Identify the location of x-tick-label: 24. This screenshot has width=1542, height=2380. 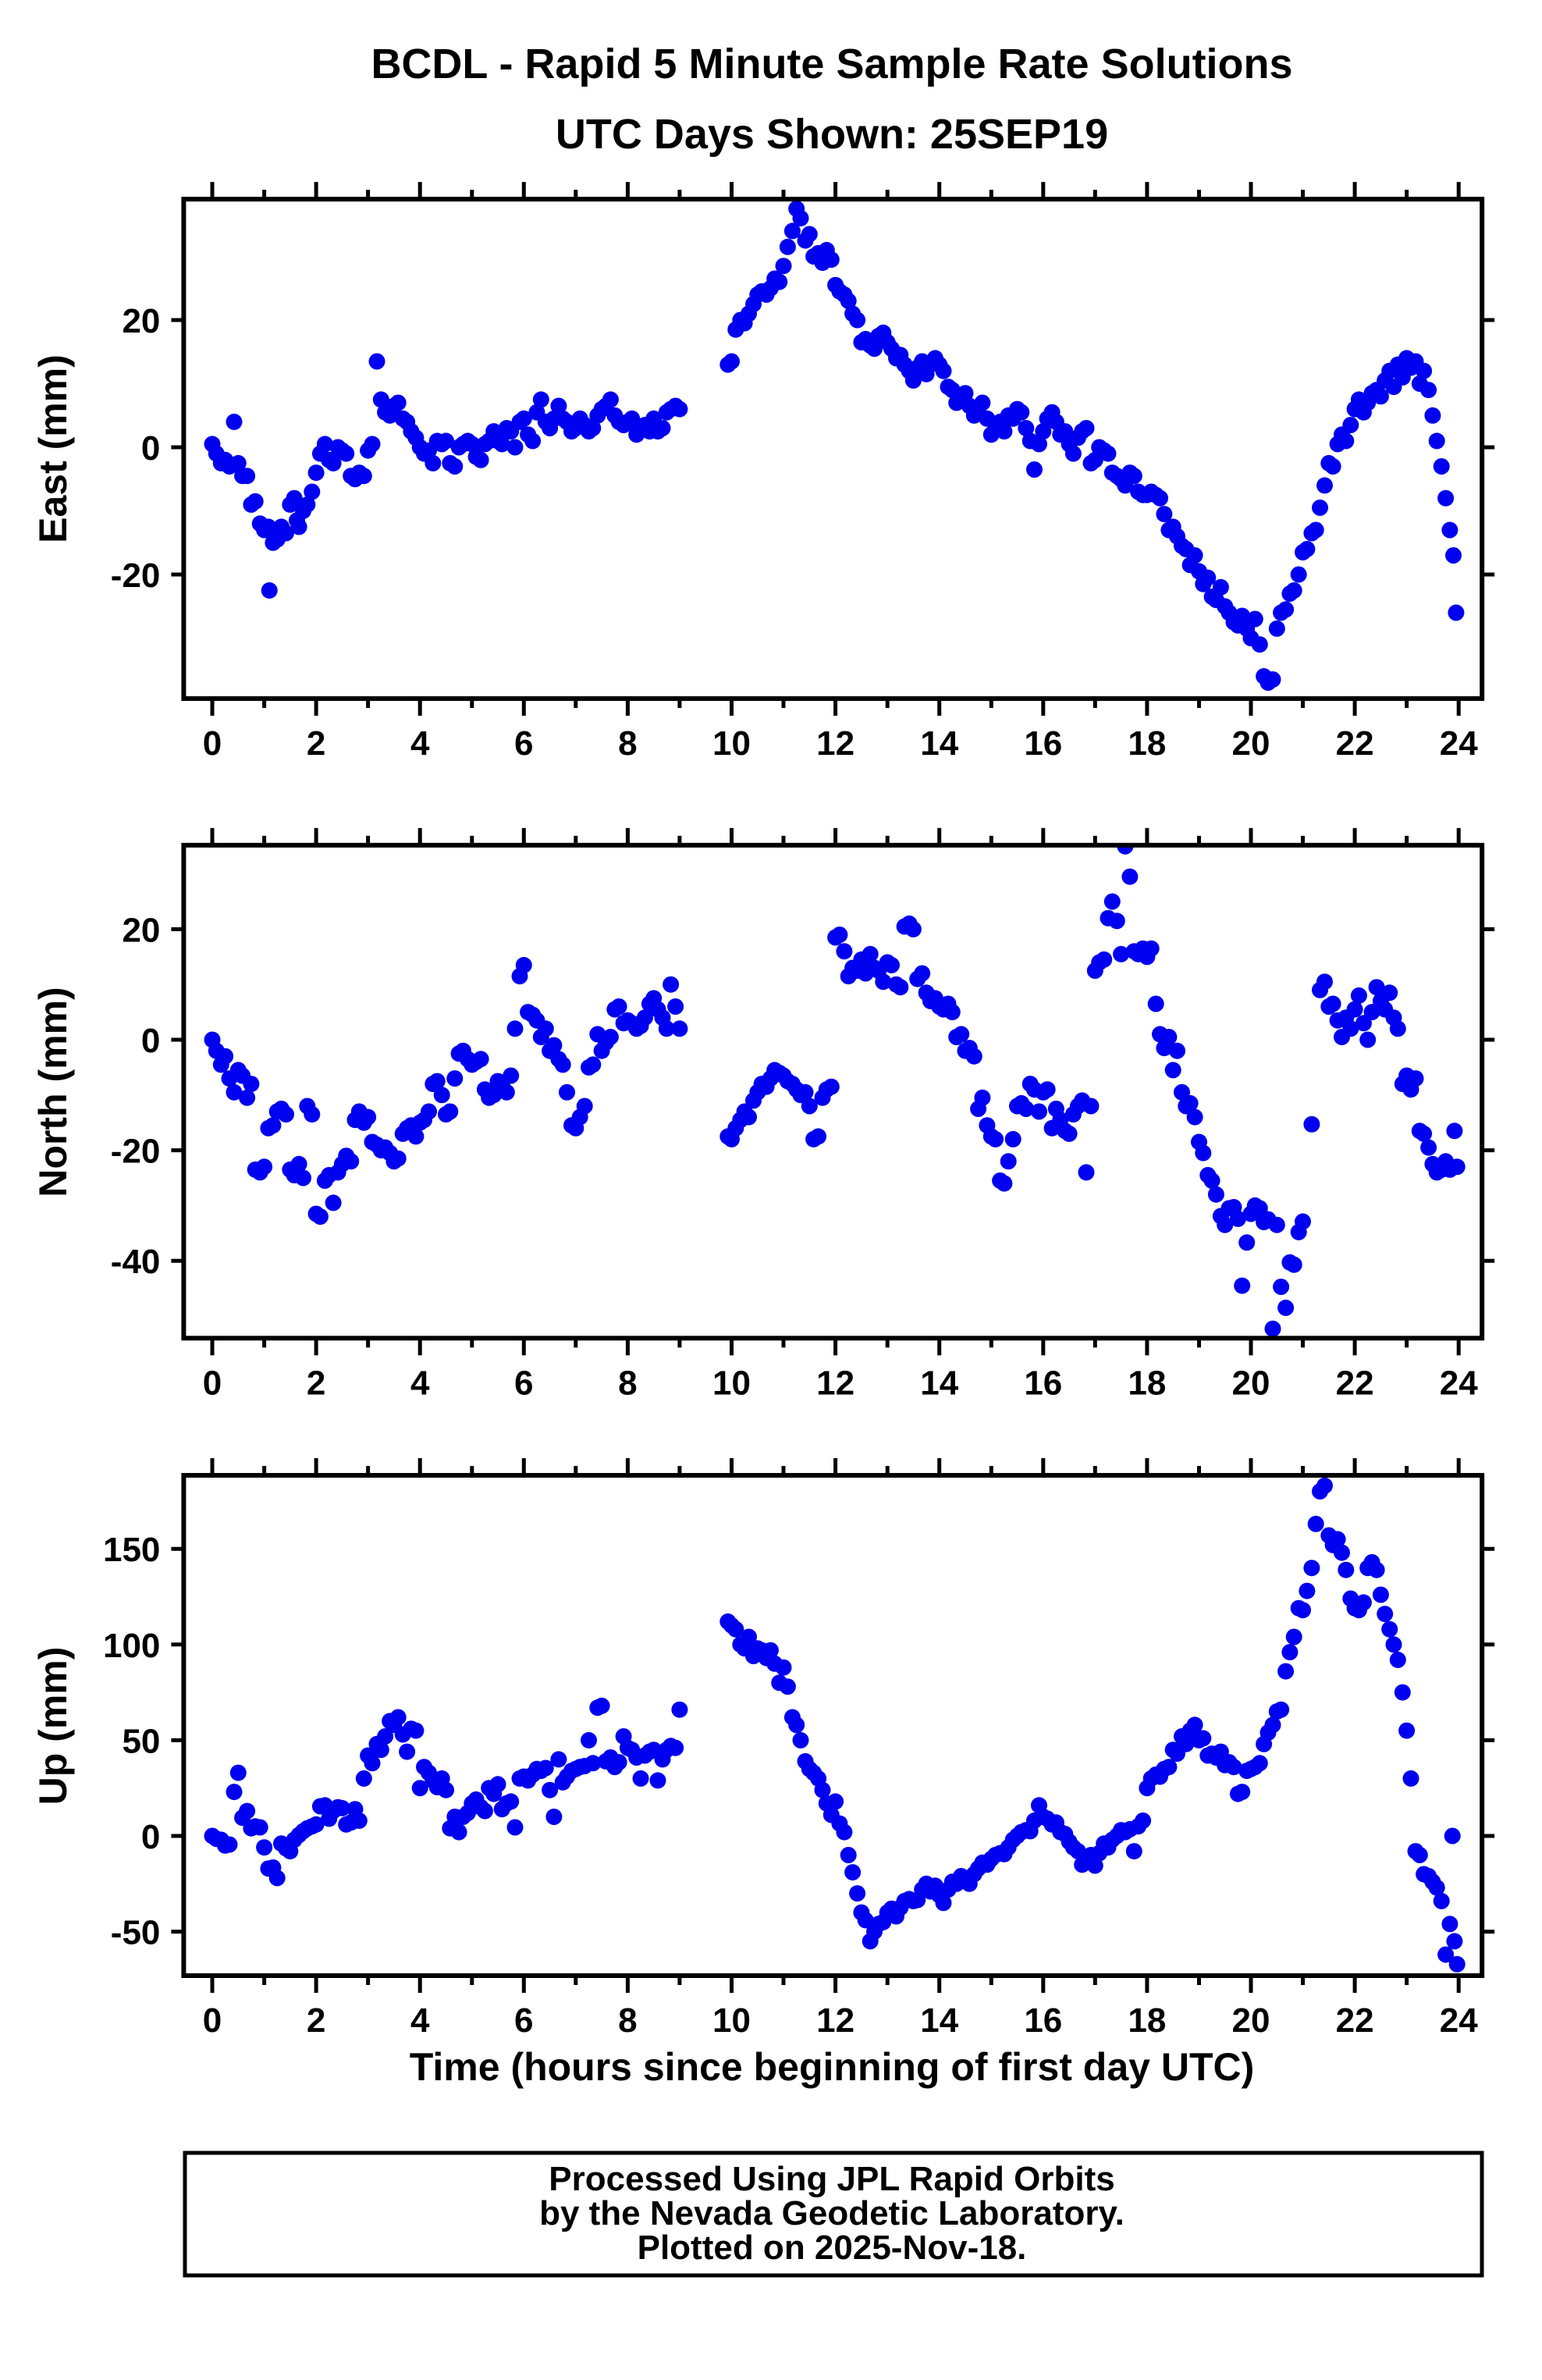
(1459, 743).